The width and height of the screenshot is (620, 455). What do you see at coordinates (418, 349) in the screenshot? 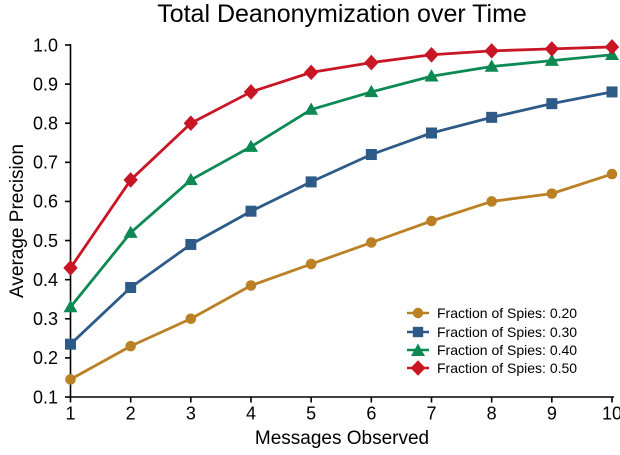
I see `legend-marker-triangle-icon` at bounding box center [418, 349].